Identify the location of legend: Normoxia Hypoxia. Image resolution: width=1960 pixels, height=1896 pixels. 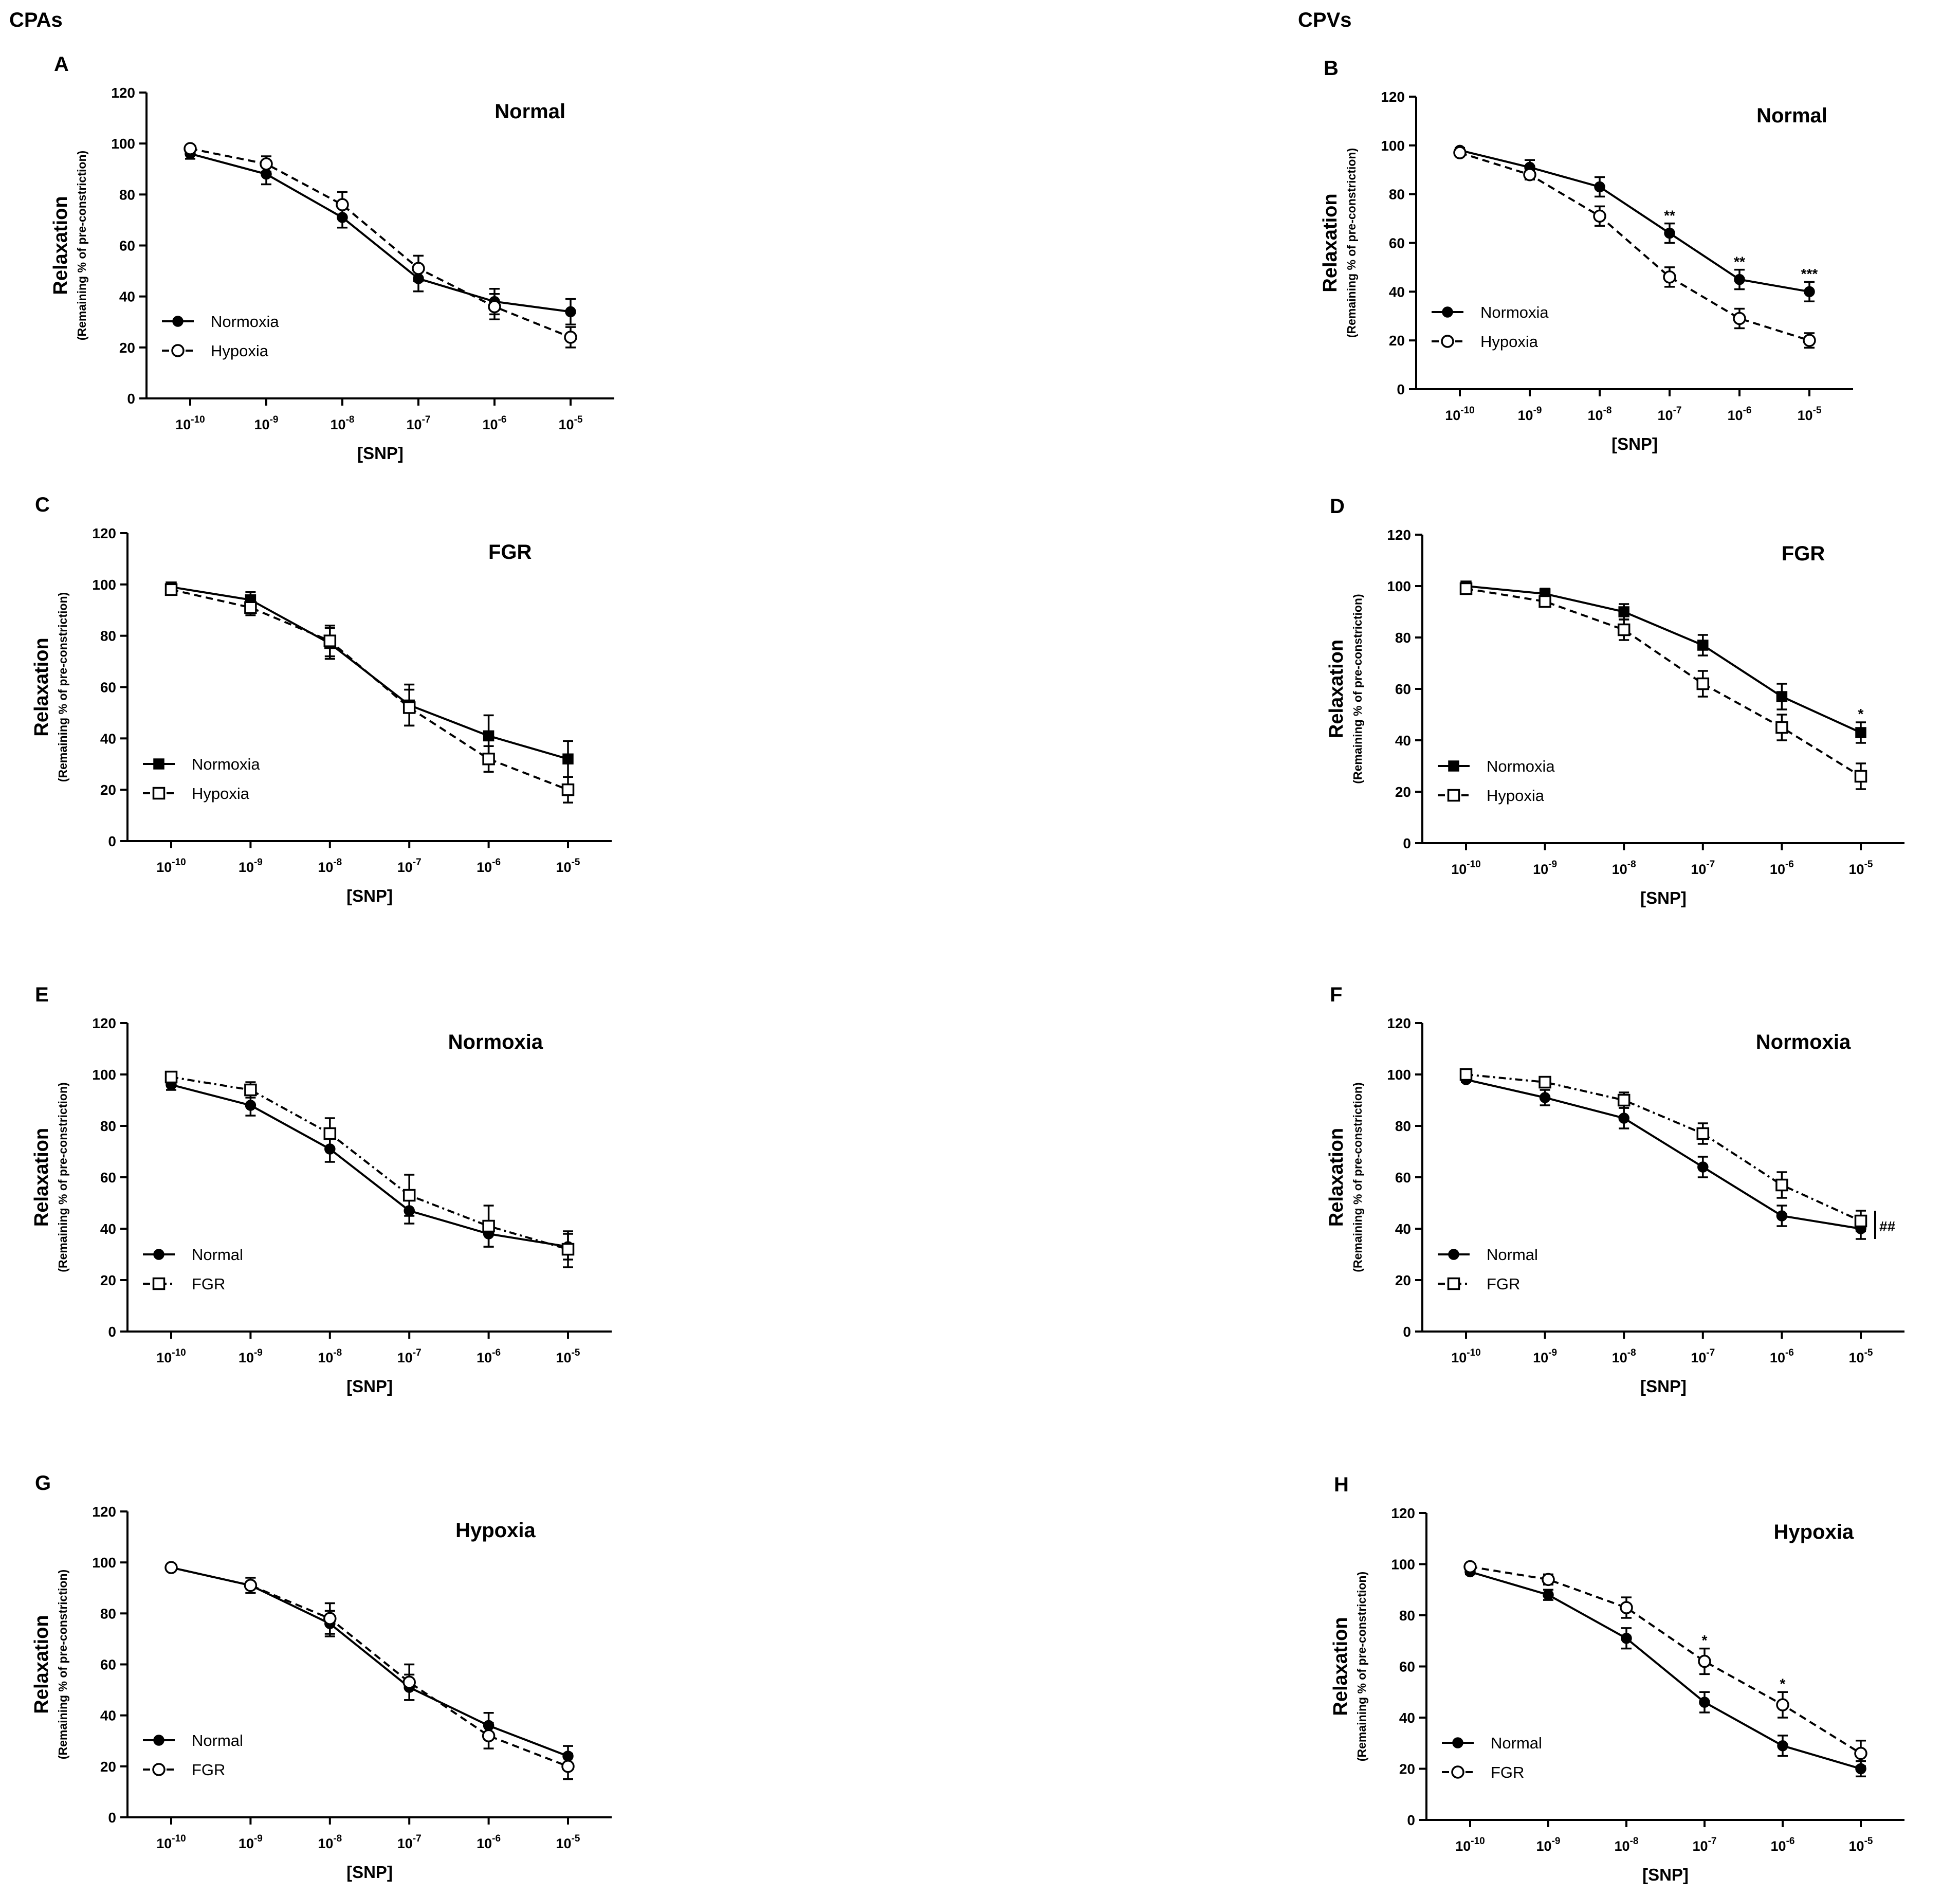
(221, 336).